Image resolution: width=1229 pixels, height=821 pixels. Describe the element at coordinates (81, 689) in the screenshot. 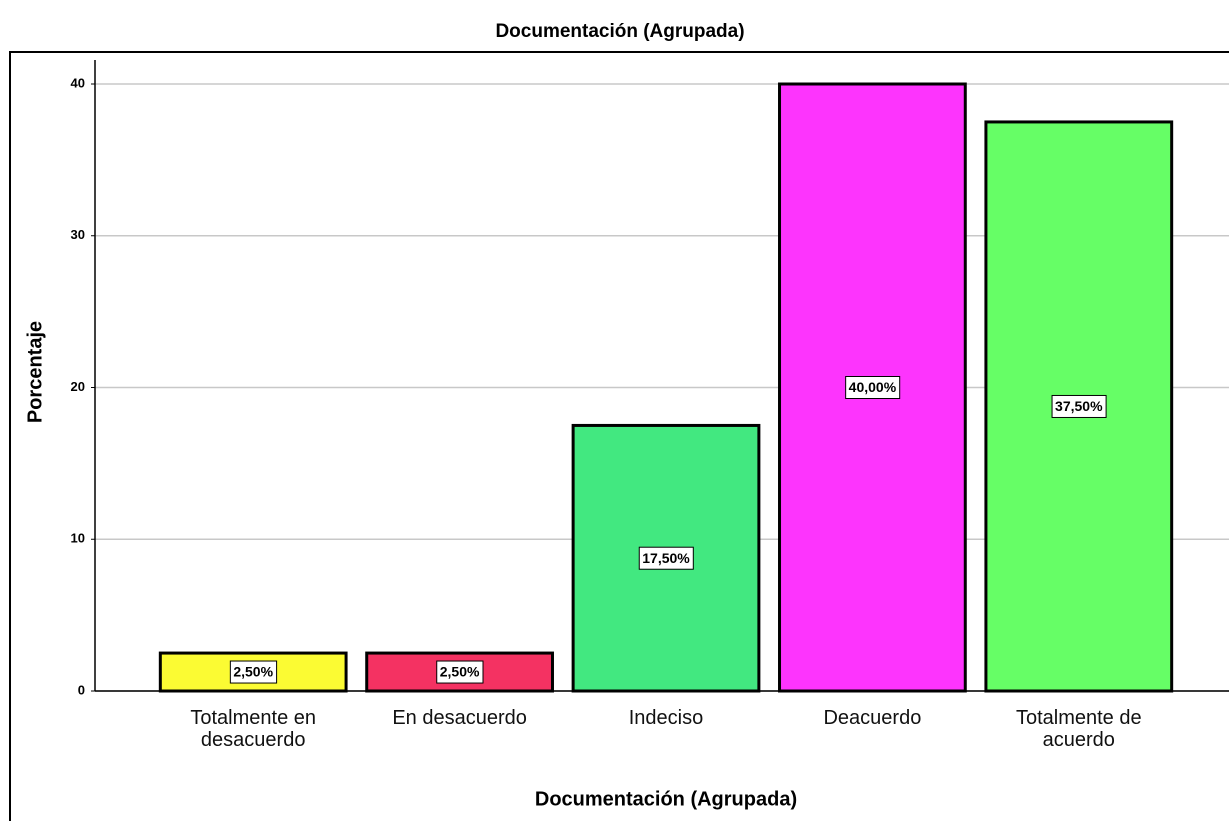

I see `y-tick-label: 0` at that location.